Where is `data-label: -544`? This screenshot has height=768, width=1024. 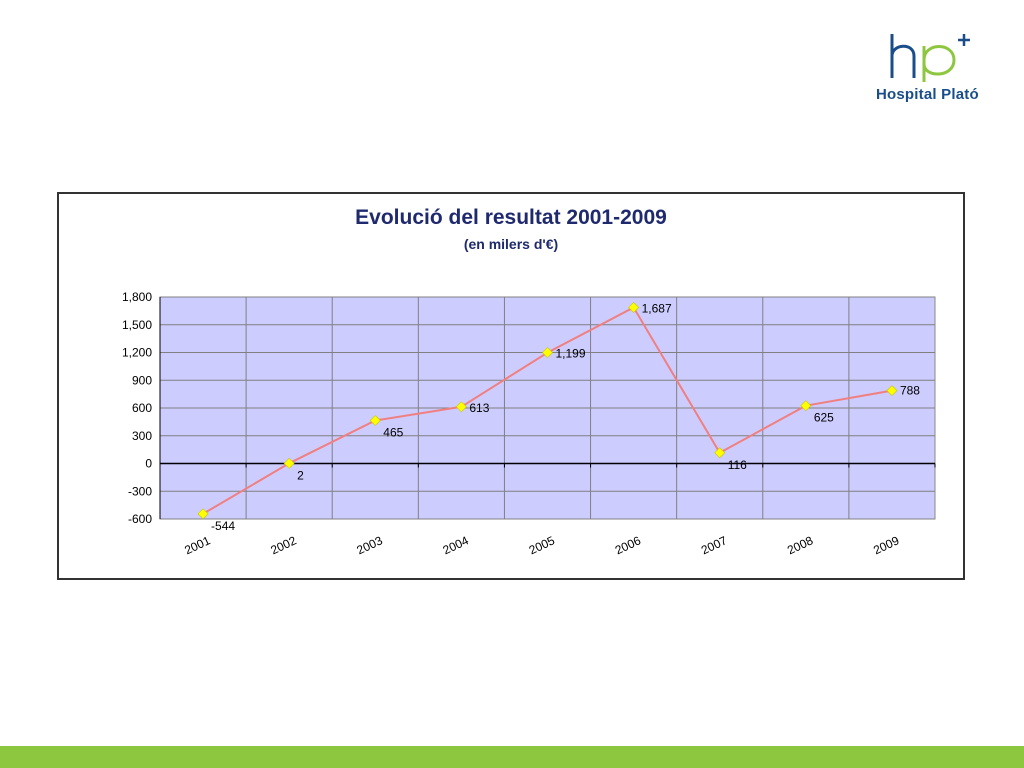
data-label: -544 is located at coordinates (223, 526).